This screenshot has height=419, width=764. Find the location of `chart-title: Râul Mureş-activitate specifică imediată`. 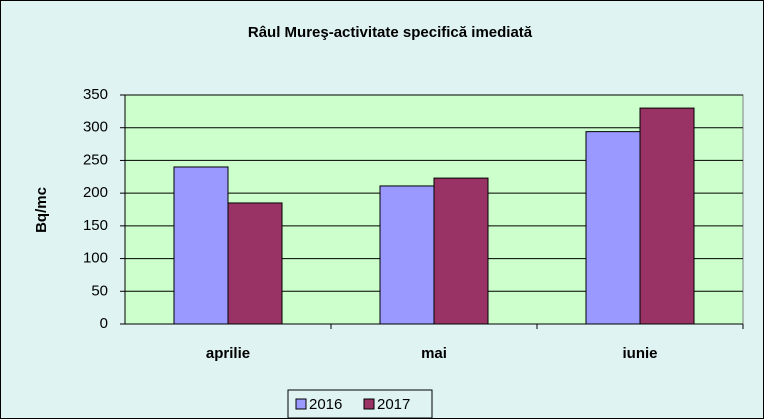

chart-title: Râul Mureş-activitate specifică imediată is located at coordinates (390, 32).